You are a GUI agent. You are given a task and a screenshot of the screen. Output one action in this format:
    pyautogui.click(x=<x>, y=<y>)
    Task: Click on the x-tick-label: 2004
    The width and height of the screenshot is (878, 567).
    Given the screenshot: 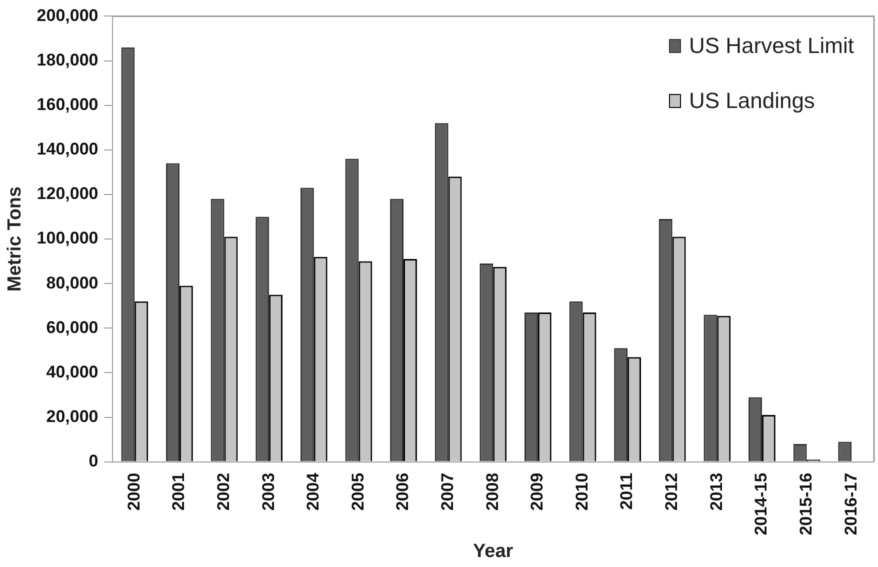 What is the action you would take?
    pyautogui.click(x=313, y=491)
    